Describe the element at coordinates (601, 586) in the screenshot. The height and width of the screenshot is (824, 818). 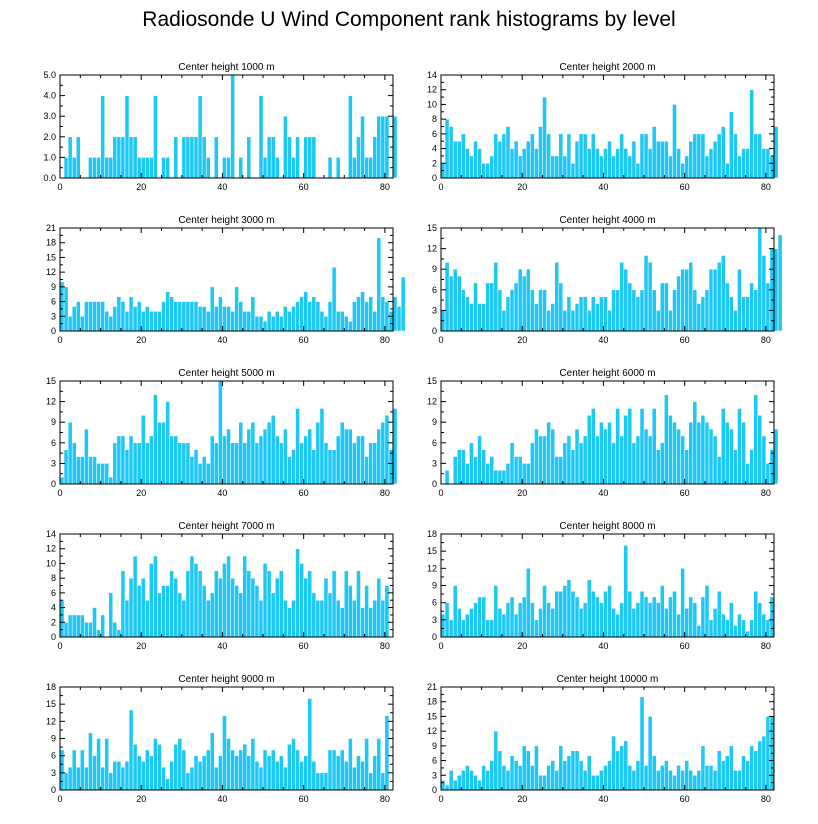
I see `histogram-panel-8: Center height 8000 m 0 20 40 60 80 0 3 6 9 12 15 18` at that location.